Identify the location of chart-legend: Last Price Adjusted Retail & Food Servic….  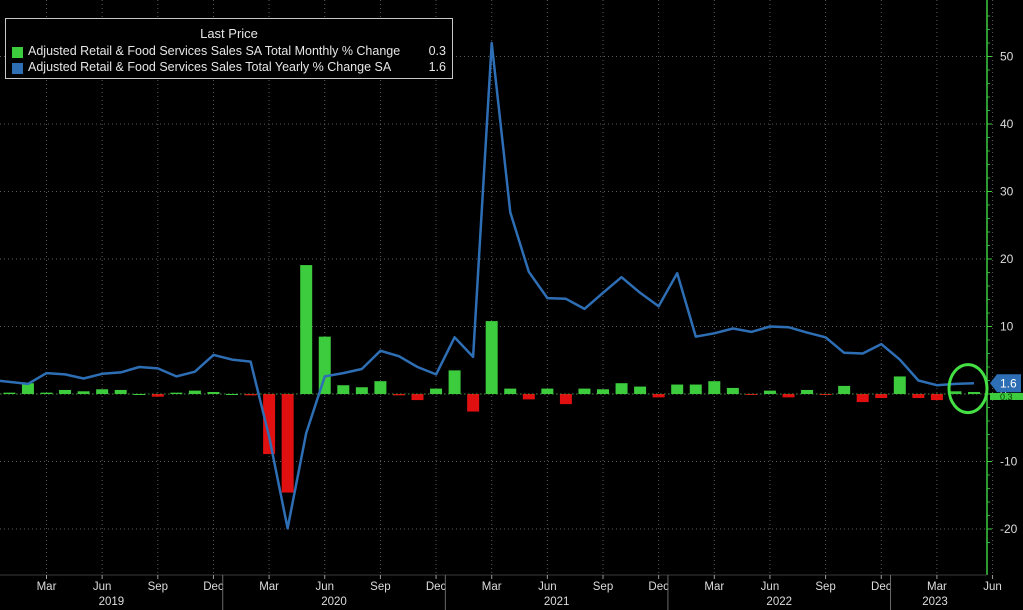
(229, 48).